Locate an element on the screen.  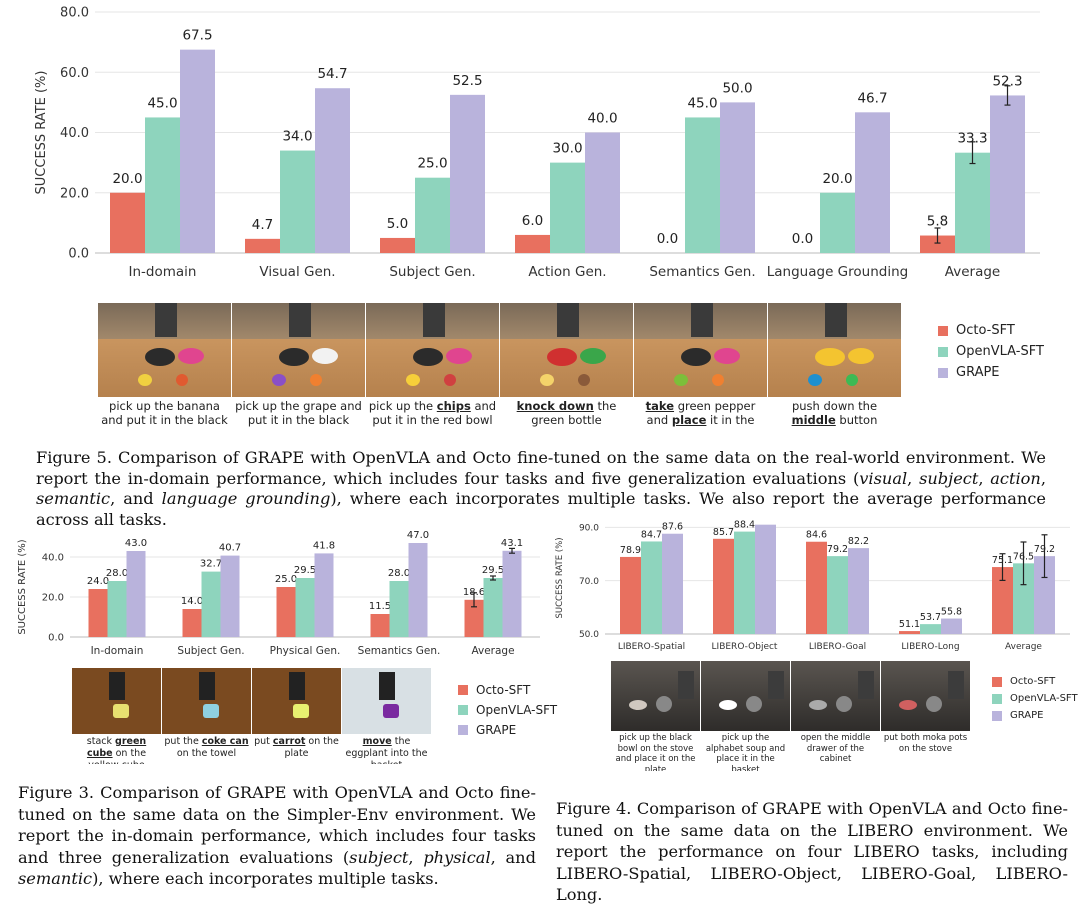
bar-value-label: 52.5 is located at coordinates (467, 81).